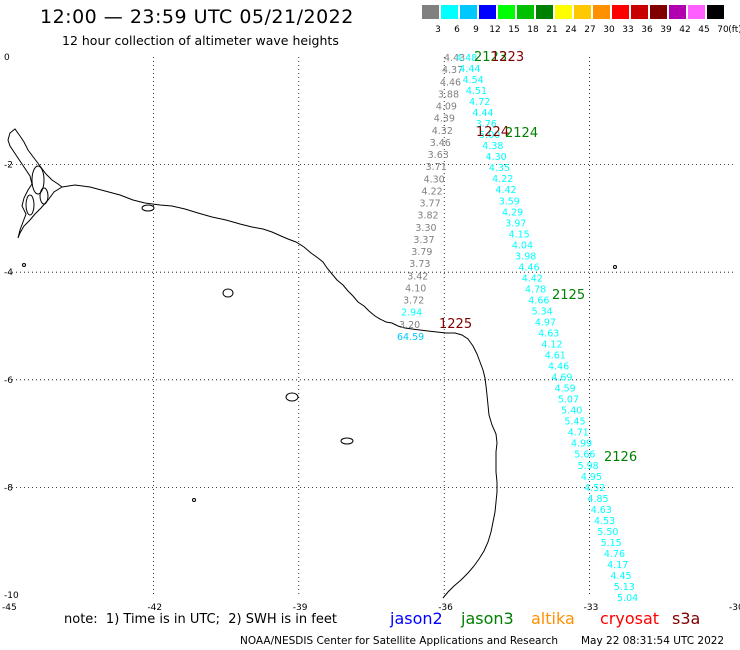  What do you see at coordinates (617, 565) in the screenshot?
I see `swh-value: 4.17` at bounding box center [617, 565].